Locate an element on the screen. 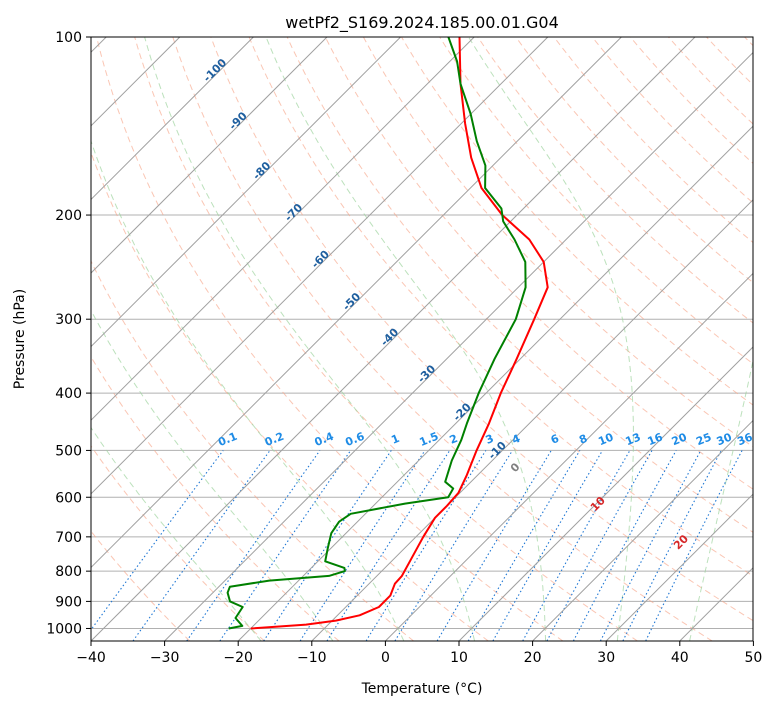 Image resolution: width=775 pixels, height=712 pixels. y-tick-label: 200 is located at coordinates (68, 216).